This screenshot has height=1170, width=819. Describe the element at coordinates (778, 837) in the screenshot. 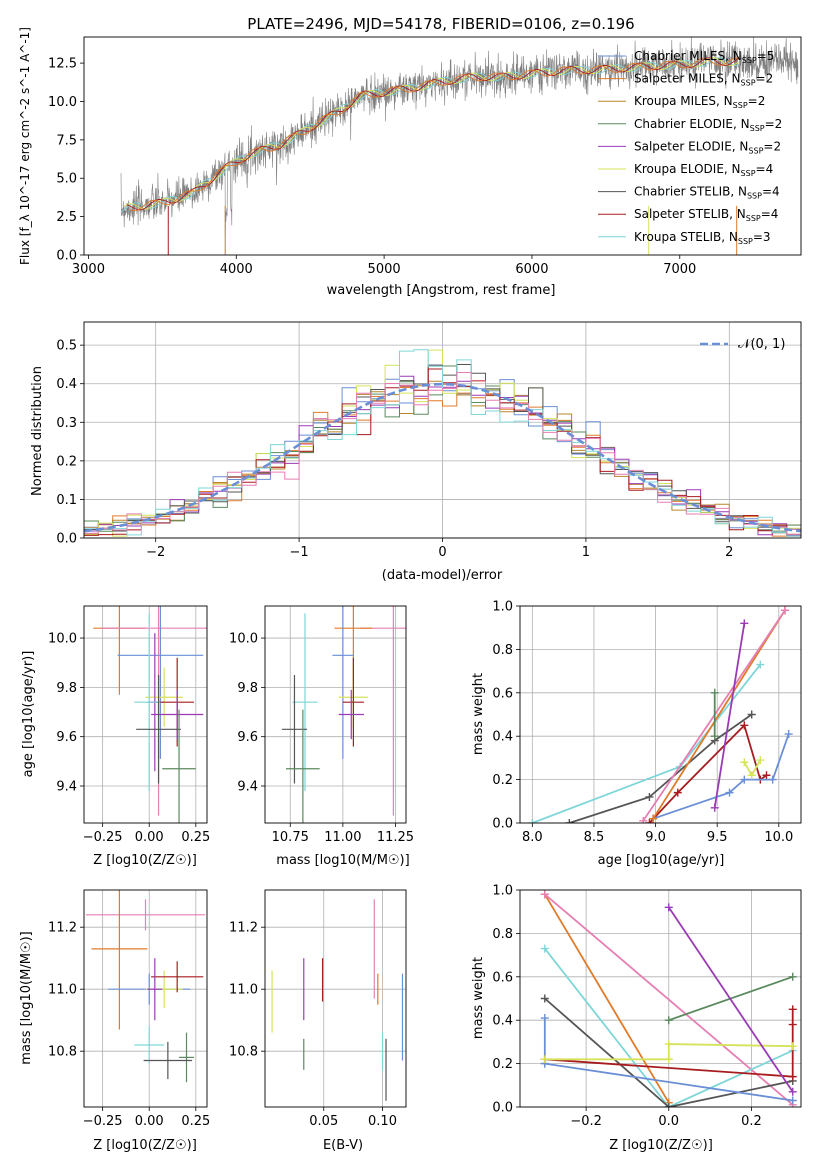

I see `x-tick-label: 10.0` at that location.